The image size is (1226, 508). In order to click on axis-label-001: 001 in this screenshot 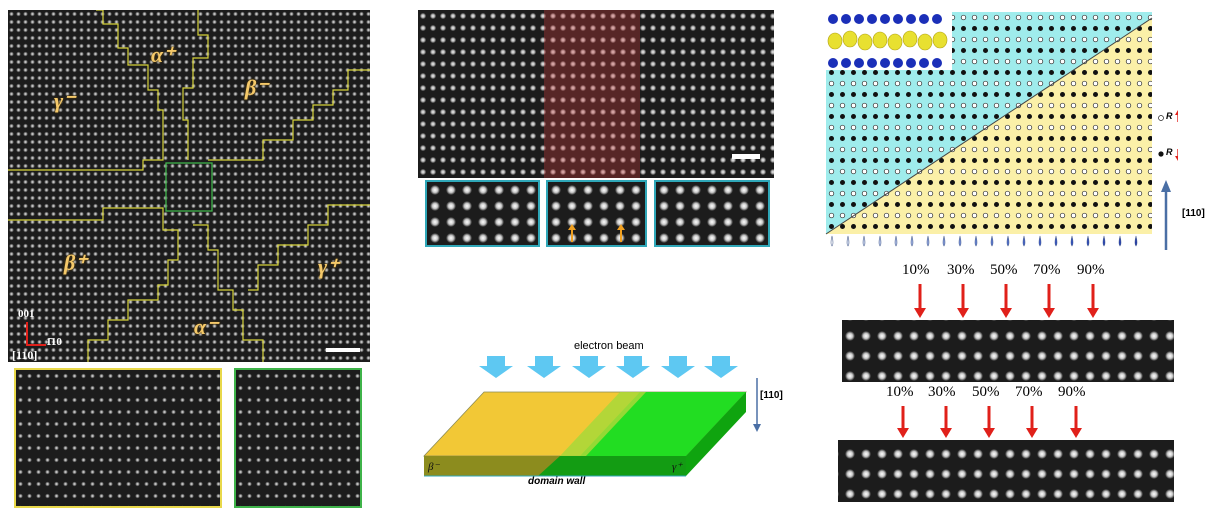, I will do `click(26, 314)`.